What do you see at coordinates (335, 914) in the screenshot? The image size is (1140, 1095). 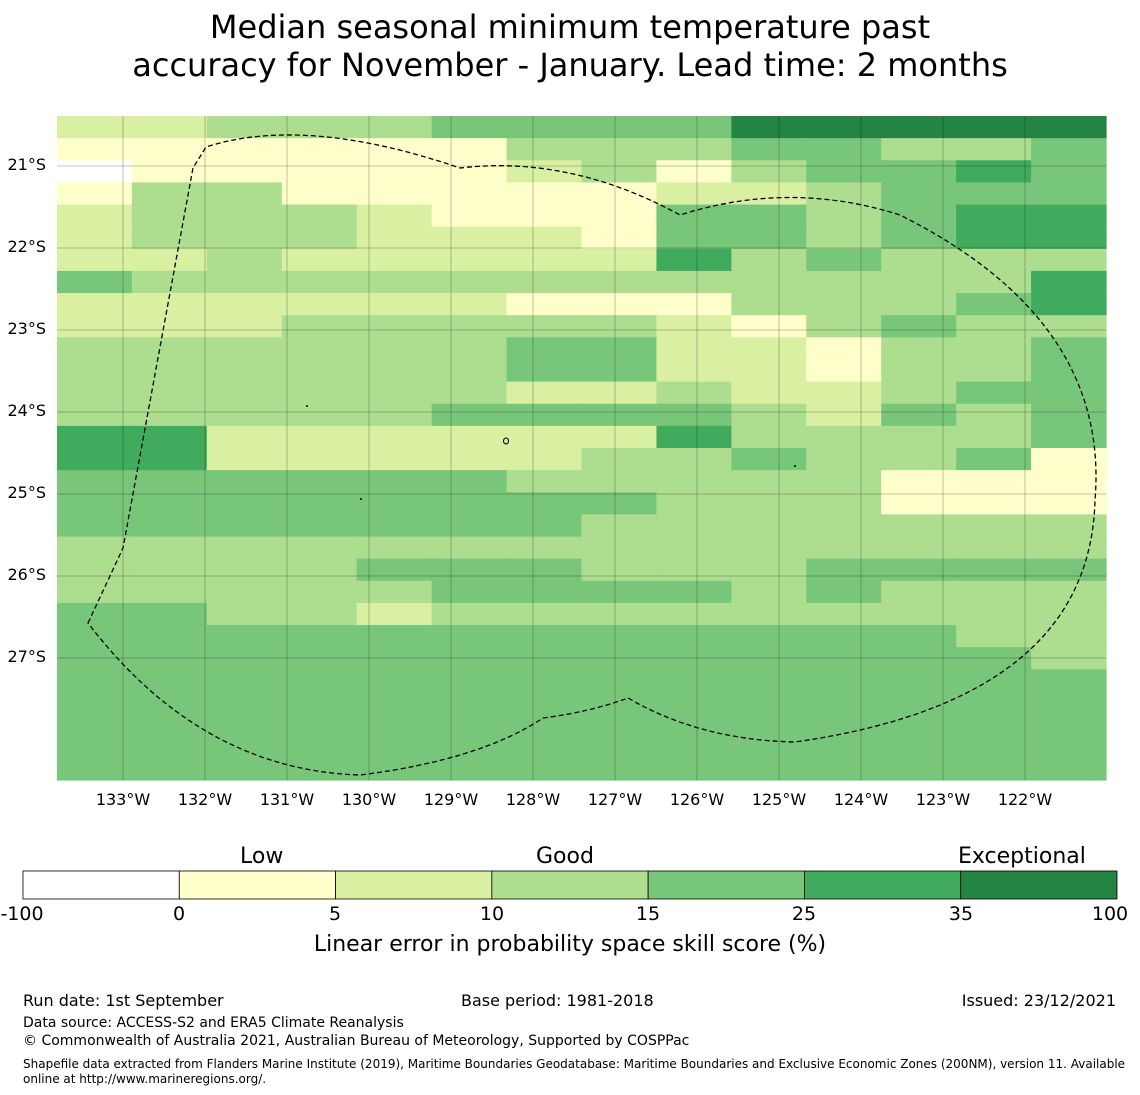 I see `colorbar-tick: 5` at bounding box center [335, 914].